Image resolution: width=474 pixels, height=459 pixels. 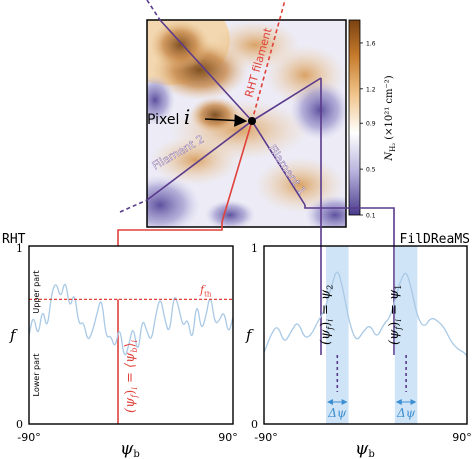 I want to click on fildreams-histogram-curve, so click(x=365, y=314).